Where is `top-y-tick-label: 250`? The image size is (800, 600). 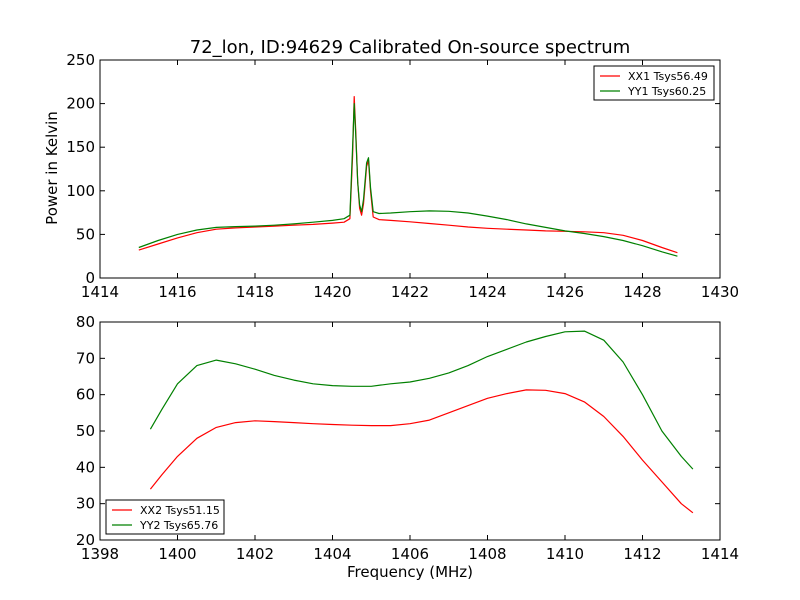
top-y-tick-label: 250 is located at coordinates (80, 60).